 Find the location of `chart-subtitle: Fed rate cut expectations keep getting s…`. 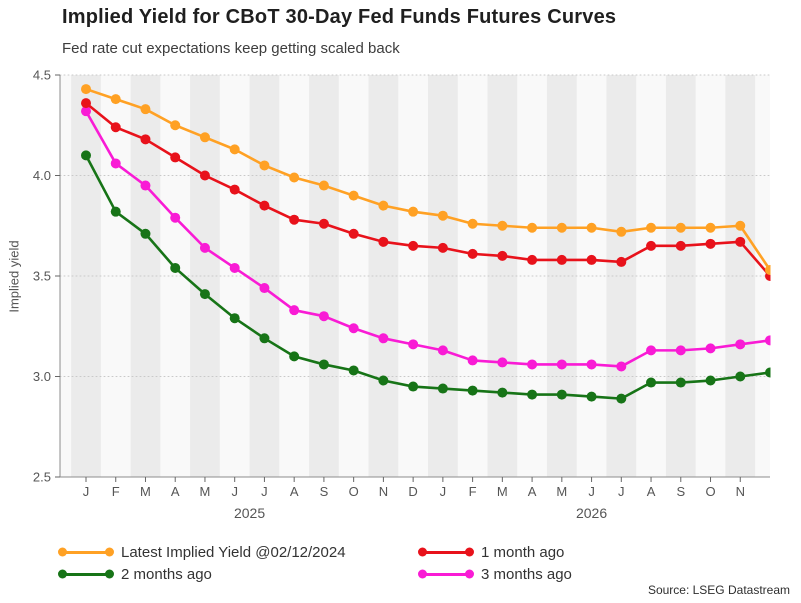

chart-subtitle: Fed rate cut expectations keep getting s… is located at coordinates (231, 48).